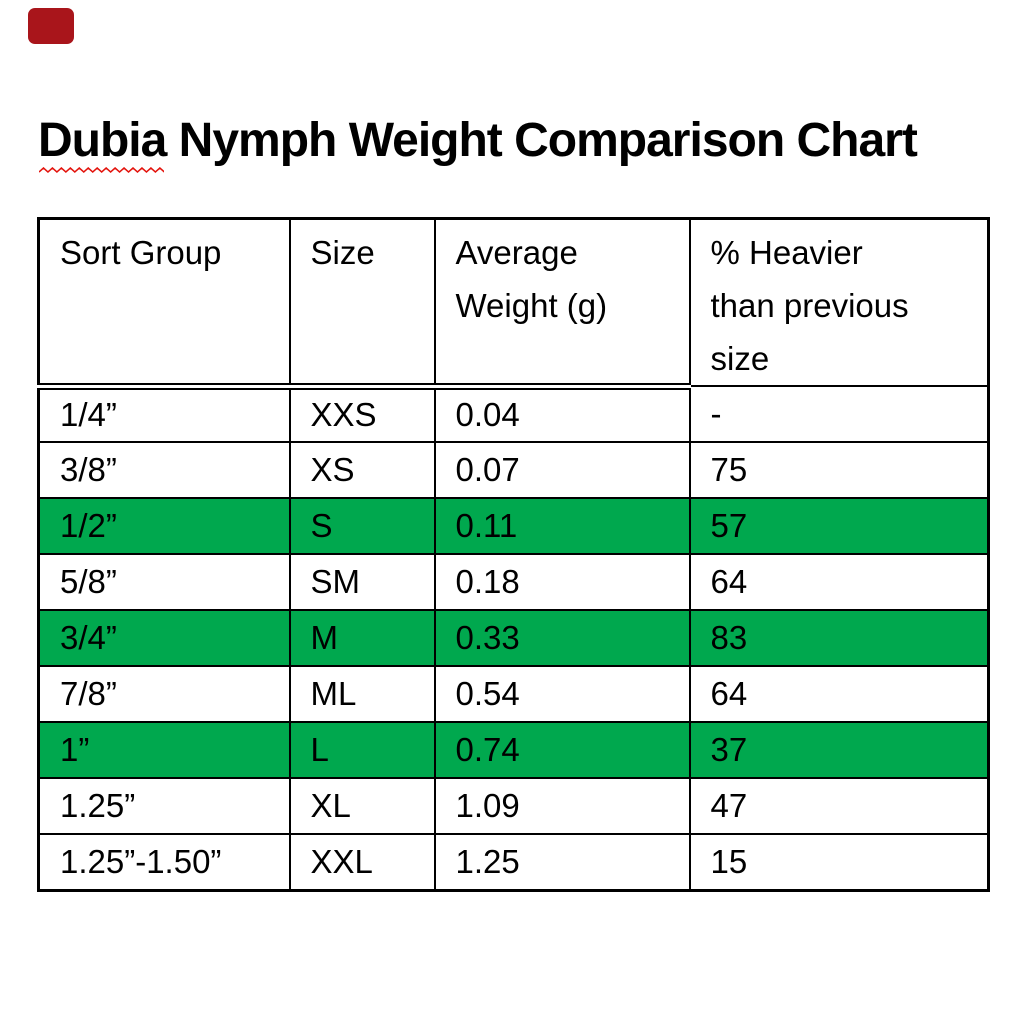  I want to click on title-rest: Nymph Weight Comparison Chart, so click(542, 140).